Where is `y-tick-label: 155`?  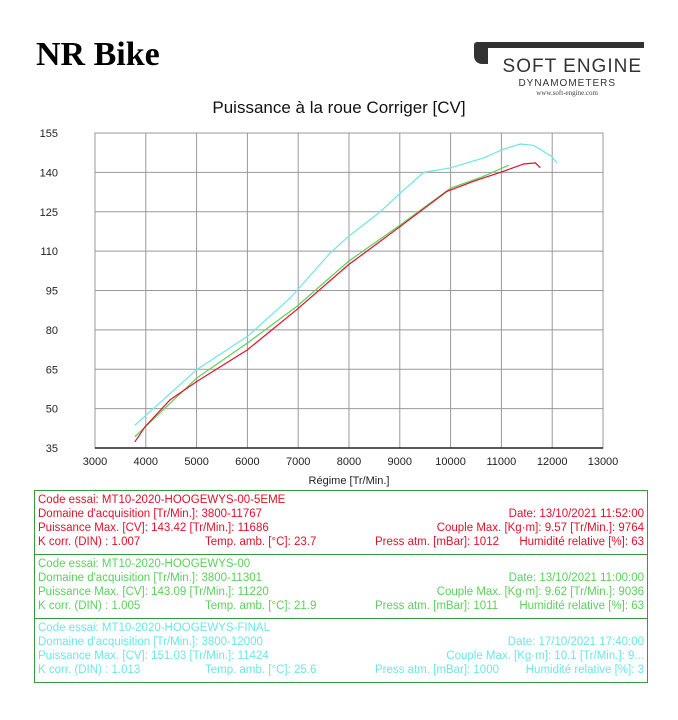 y-tick-label: 155 is located at coordinates (49, 134).